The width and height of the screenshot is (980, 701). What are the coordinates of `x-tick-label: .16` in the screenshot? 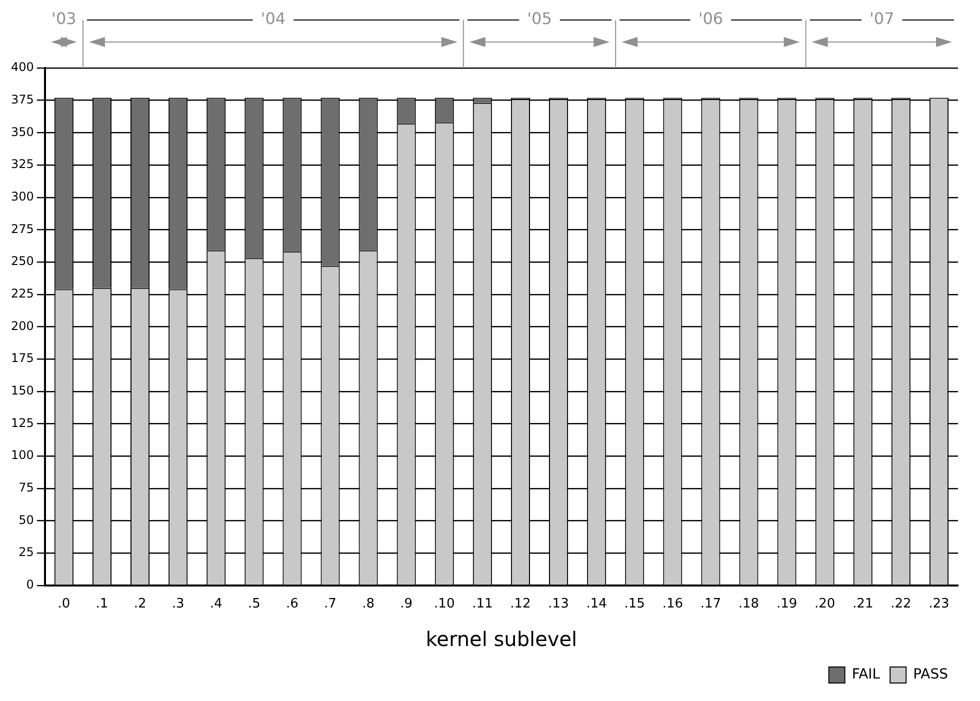 It's located at (672, 604).